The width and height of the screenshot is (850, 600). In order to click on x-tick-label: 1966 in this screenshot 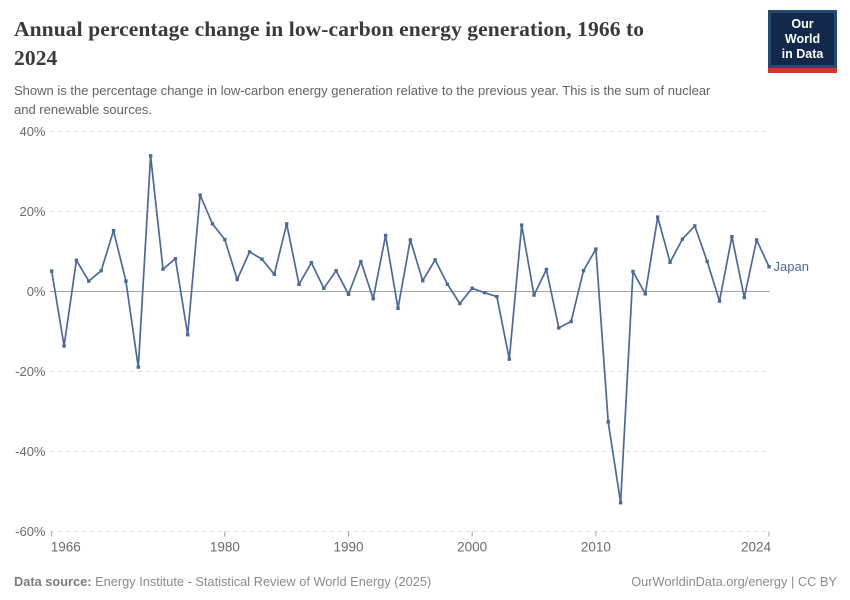, I will do `click(66, 547)`.